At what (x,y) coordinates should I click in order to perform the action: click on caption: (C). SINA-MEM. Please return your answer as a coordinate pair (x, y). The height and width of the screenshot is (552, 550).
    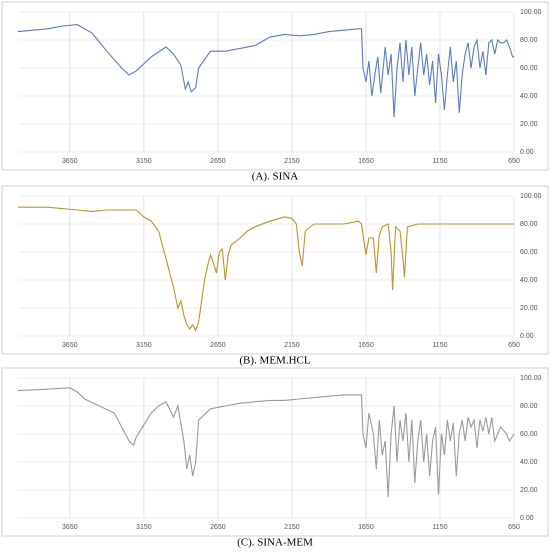
    Looking at the image, I should click on (275, 543).